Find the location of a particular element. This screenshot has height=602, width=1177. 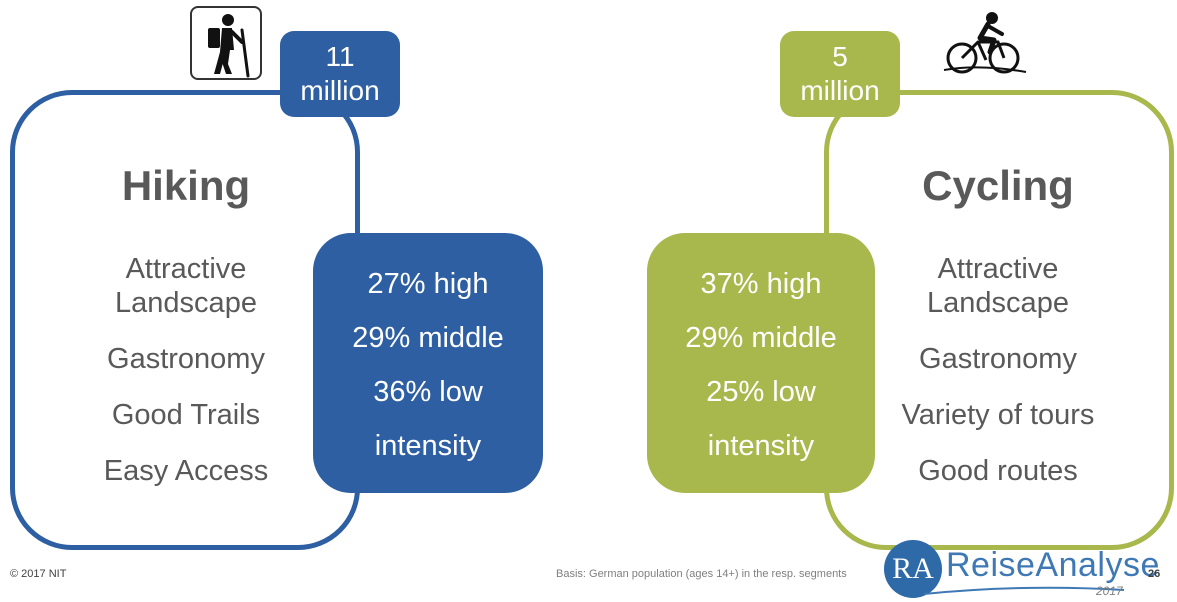

hiking-motive-landscape: Attractive Landscape is located at coordinates (186, 286).